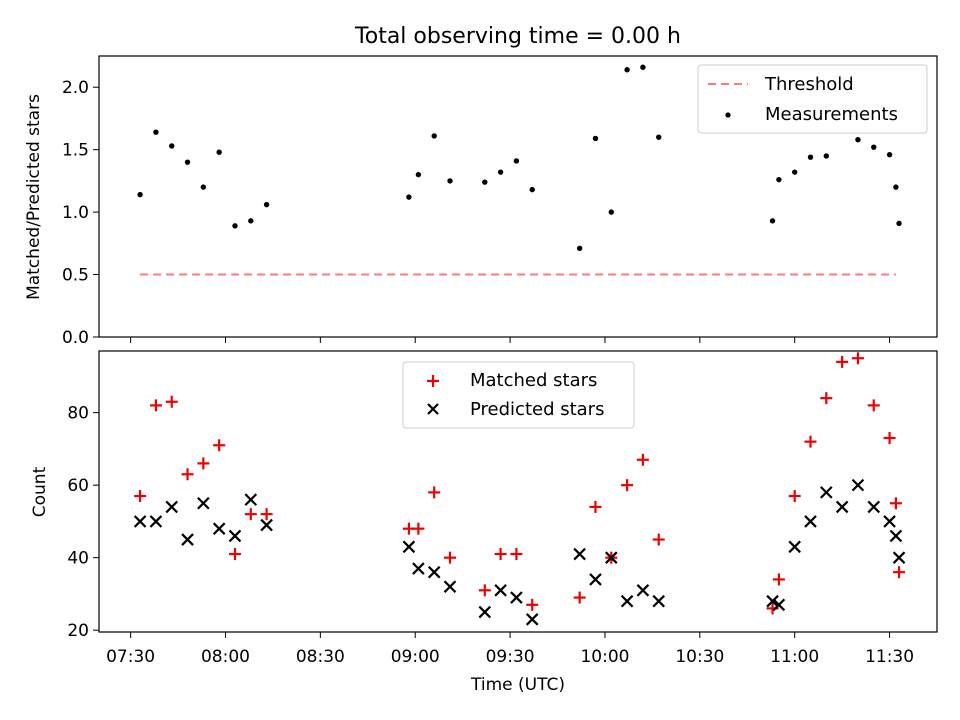 The image size is (960, 720). I want to click on count-x-tick-label: 10:00, so click(604, 657).